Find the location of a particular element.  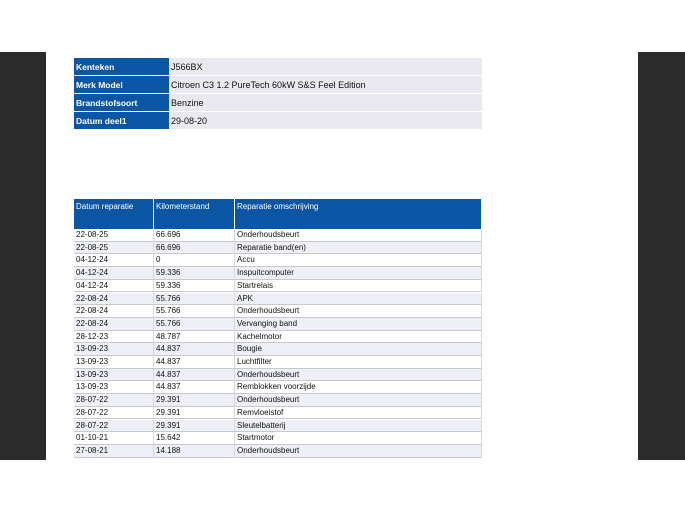

table-cell: Startmotor is located at coordinates (358, 438).